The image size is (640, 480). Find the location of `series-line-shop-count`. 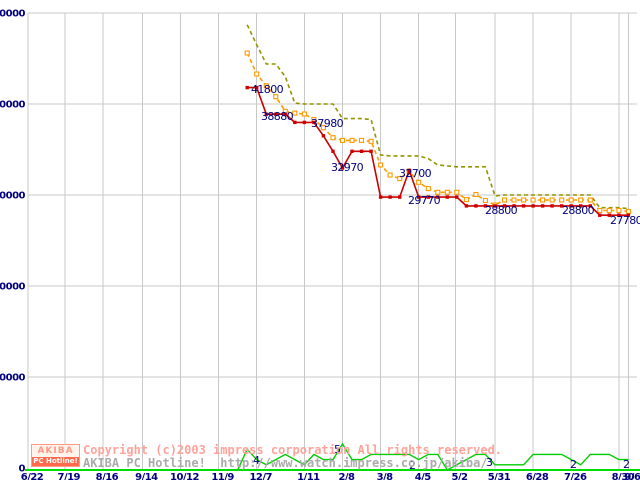

series-line-shop-count is located at coordinates (433, 456).